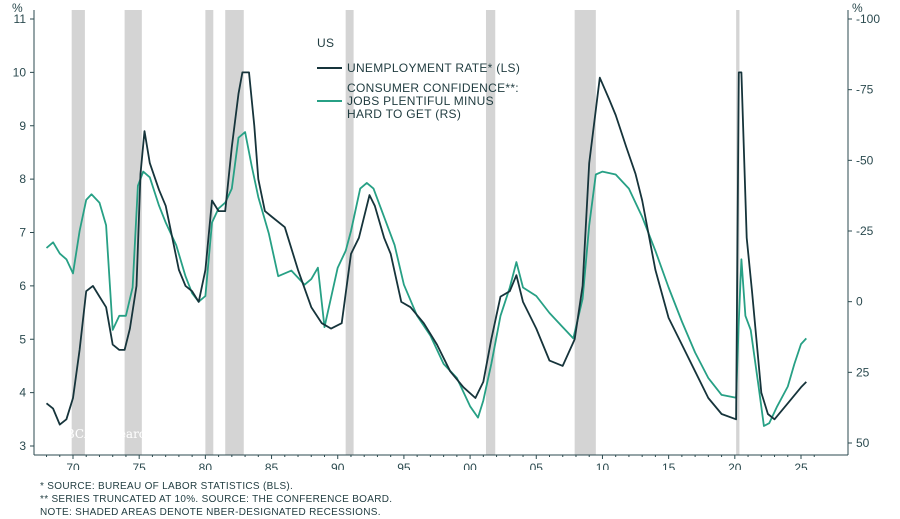 This screenshot has height=519, width=900. What do you see at coordinates (22, 233) in the screenshot?
I see `left-tick-label: 7` at bounding box center [22, 233].